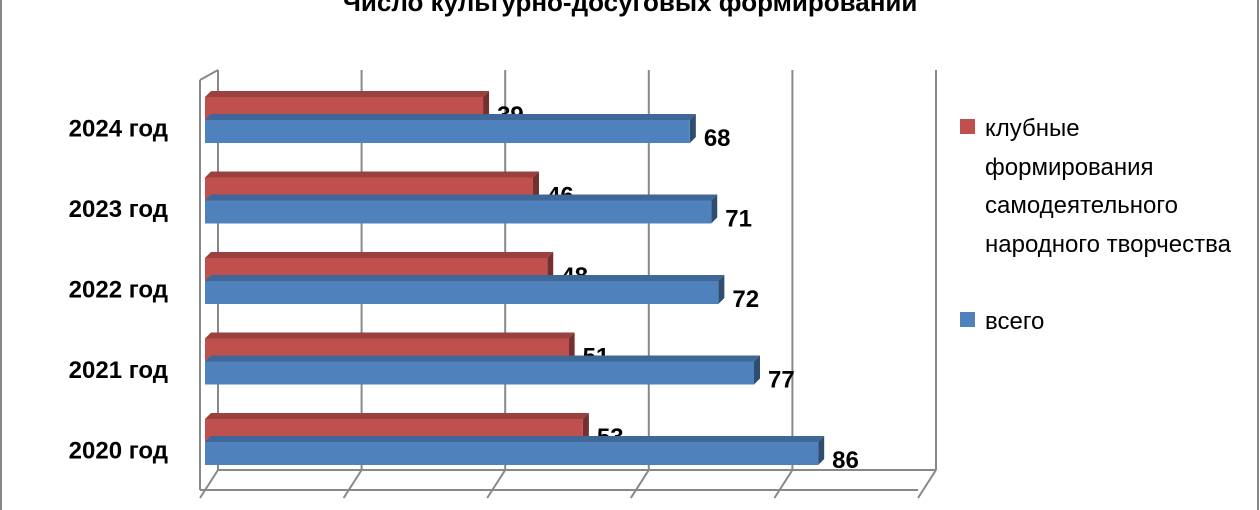  I want to click on data-label: 86, so click(845, 460).